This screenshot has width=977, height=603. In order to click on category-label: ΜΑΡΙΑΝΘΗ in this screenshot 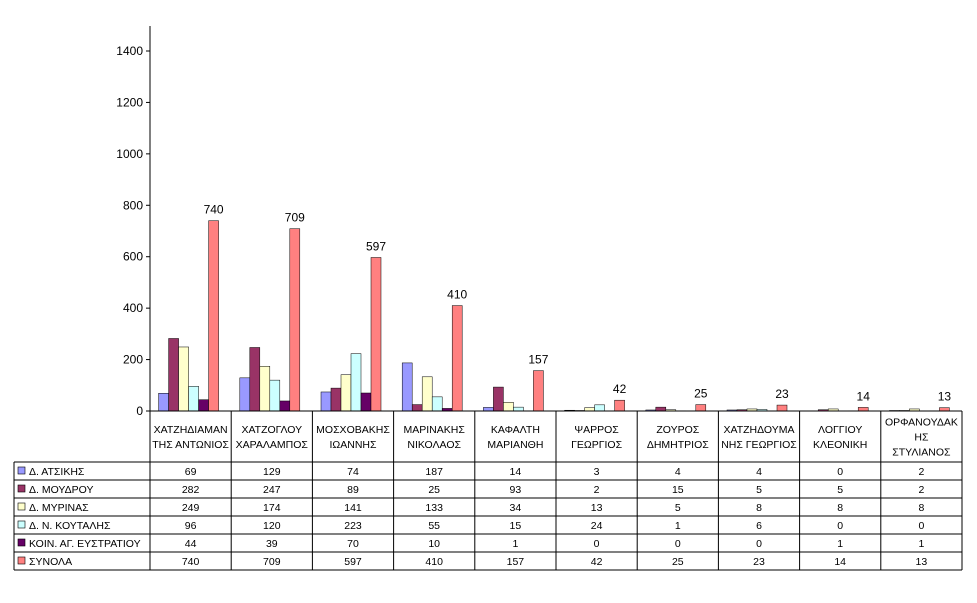, I will do `click(515, 445)`.